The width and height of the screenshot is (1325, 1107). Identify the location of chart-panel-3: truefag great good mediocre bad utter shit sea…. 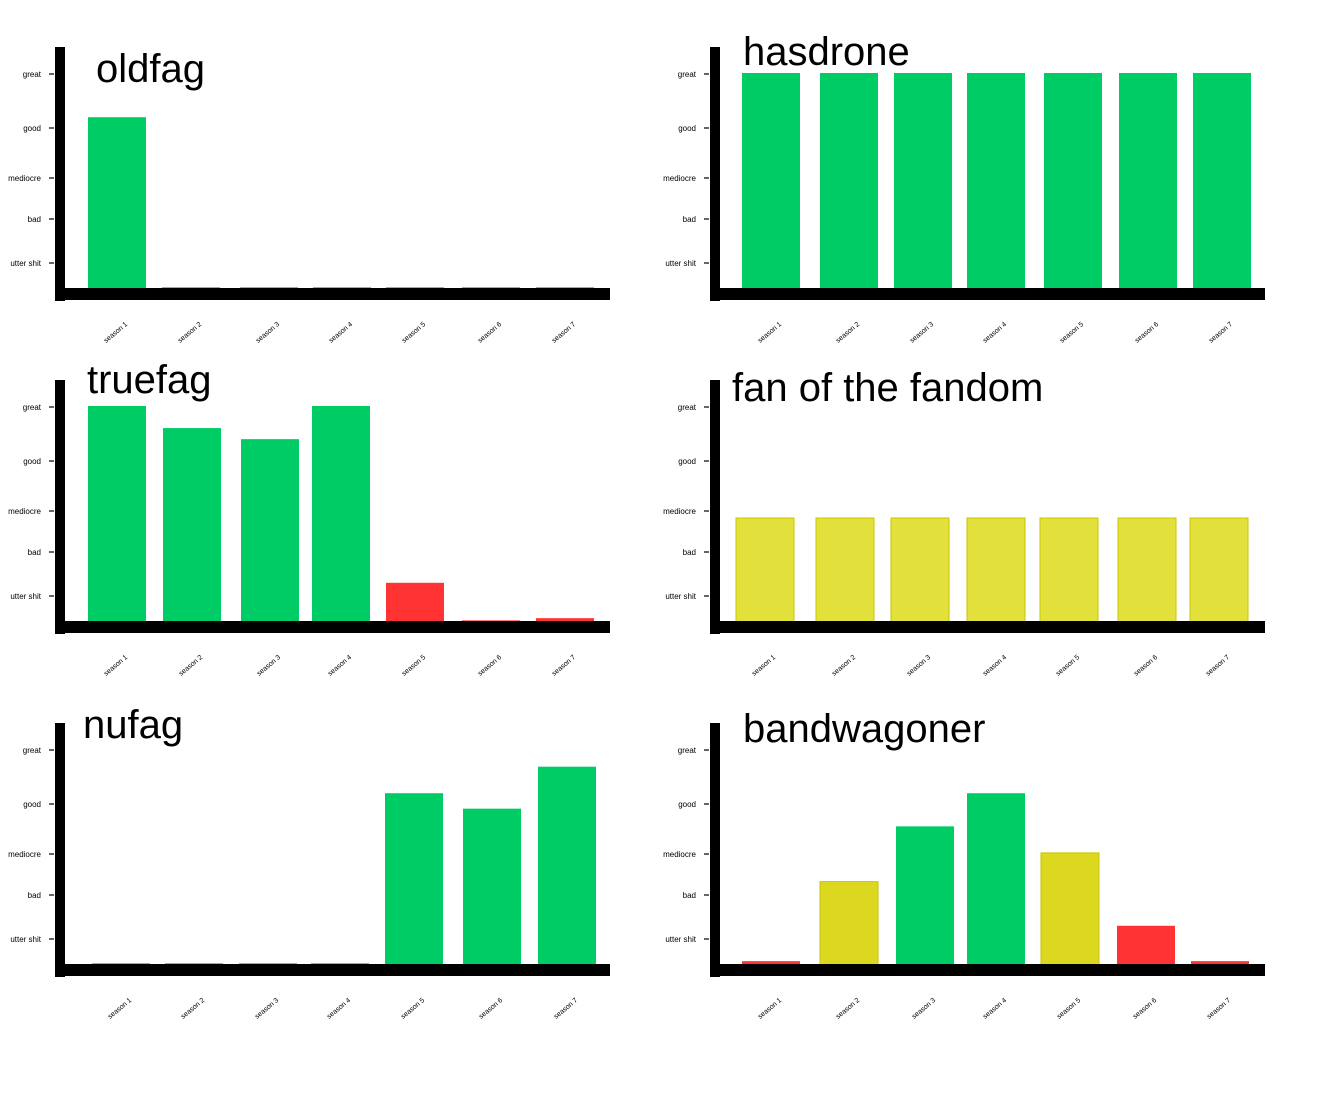
(309, 518).